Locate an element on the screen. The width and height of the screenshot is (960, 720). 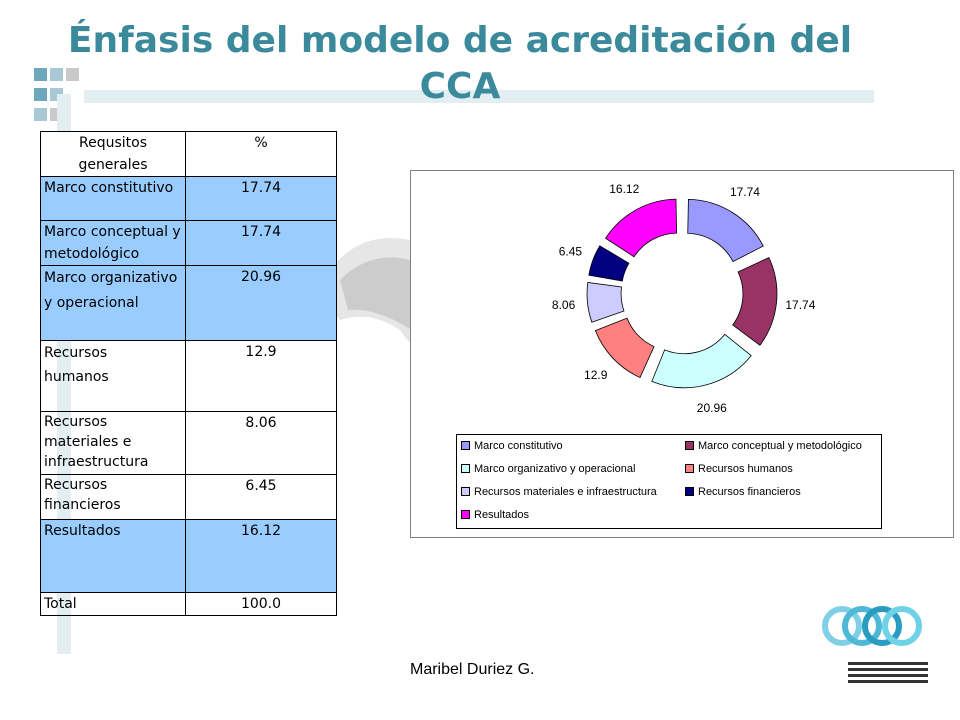
legend-item: Recursos humanos is located at coordinates (739, 469).